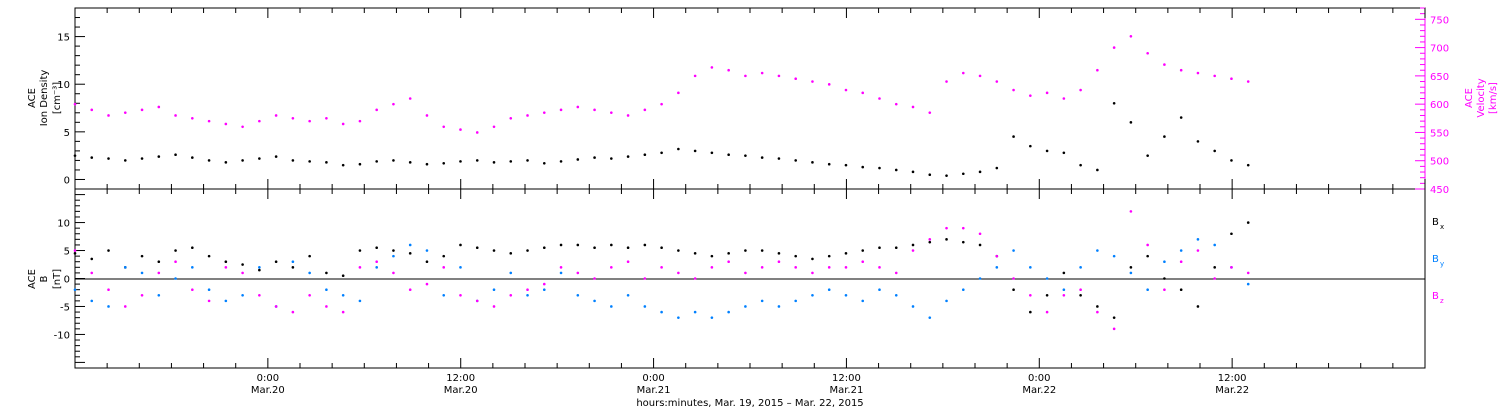 The image size is (1500, 410). What do you see at coordinates (1442, 264) in the screenshot?
I see `legend-by-sub: y` at bounding box center [1442, 264].